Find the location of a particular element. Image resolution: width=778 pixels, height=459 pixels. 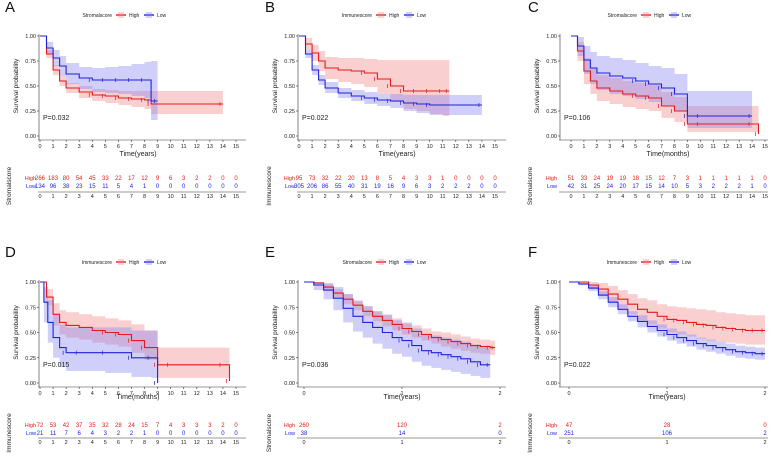

legend-low-label: Low is located at coordinates (162, 16).